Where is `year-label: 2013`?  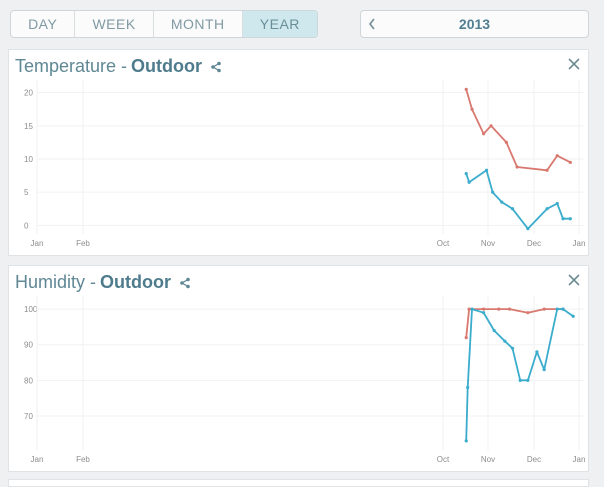
year-label: 2013 is located at coordinates (474, 24).